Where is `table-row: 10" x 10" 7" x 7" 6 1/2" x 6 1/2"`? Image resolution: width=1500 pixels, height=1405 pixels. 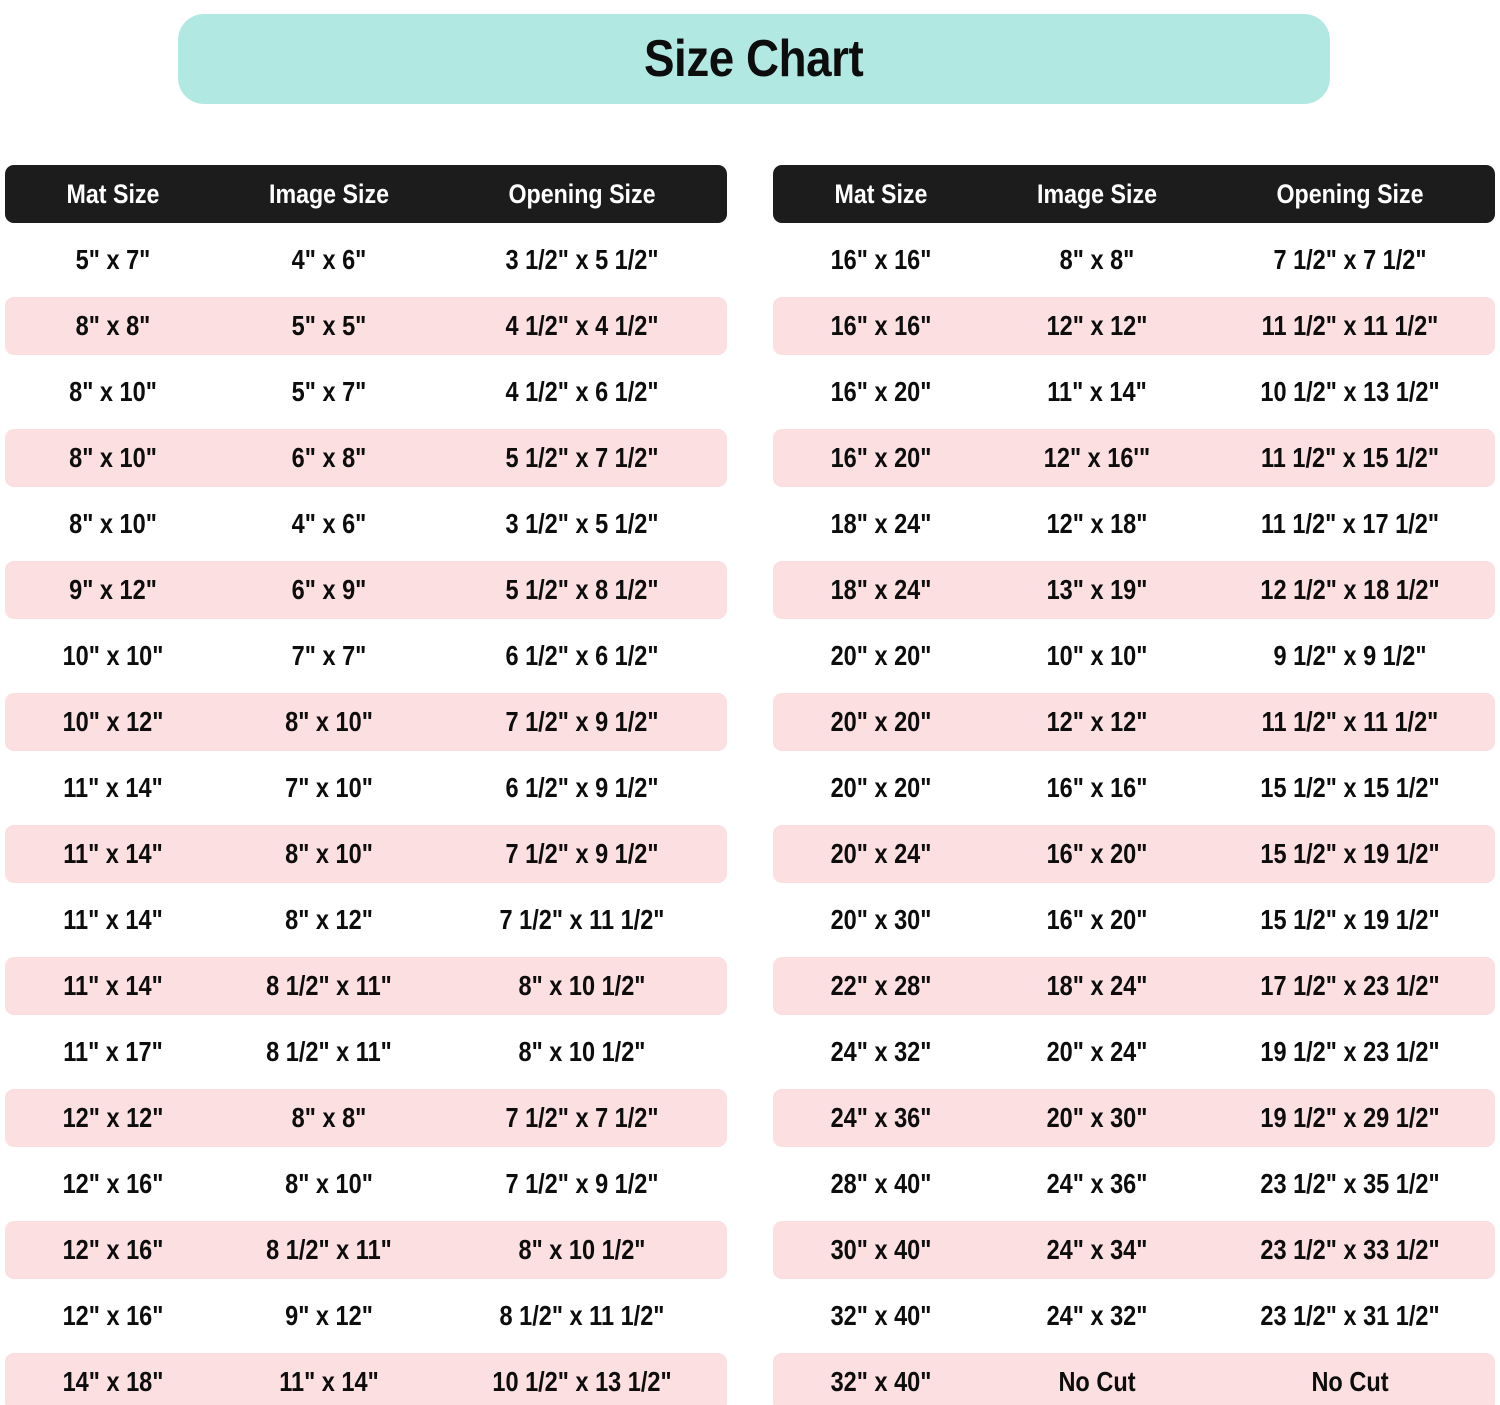 table-row: 10" x 10" 7" x 7" 6 1/2" x 6 1/2" is located at coordinates (366, 656).